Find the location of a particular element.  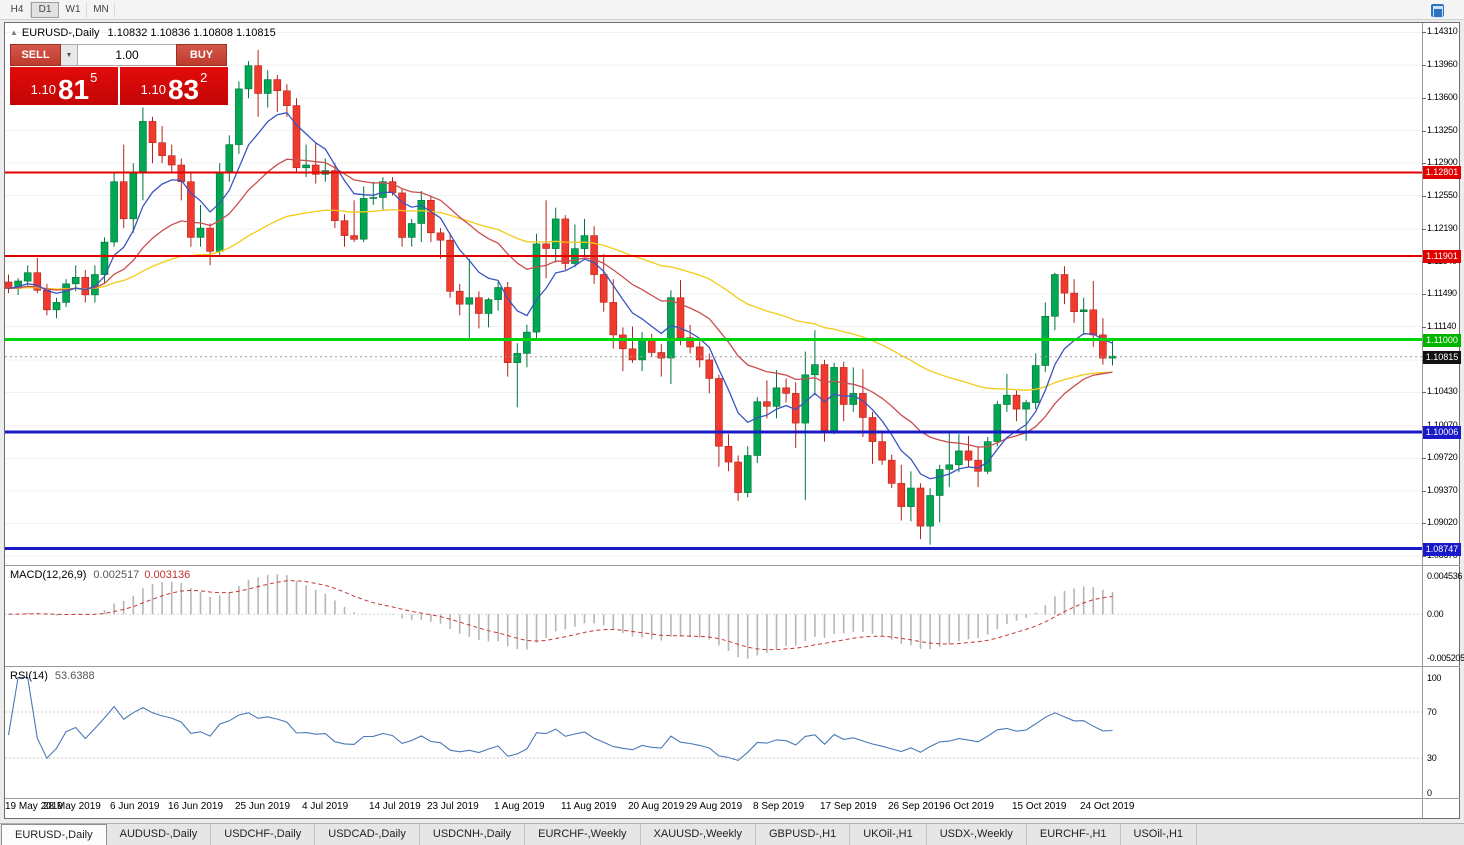

time-axis-label: 23 Jul 2019 is located at coordinates (453, 806).